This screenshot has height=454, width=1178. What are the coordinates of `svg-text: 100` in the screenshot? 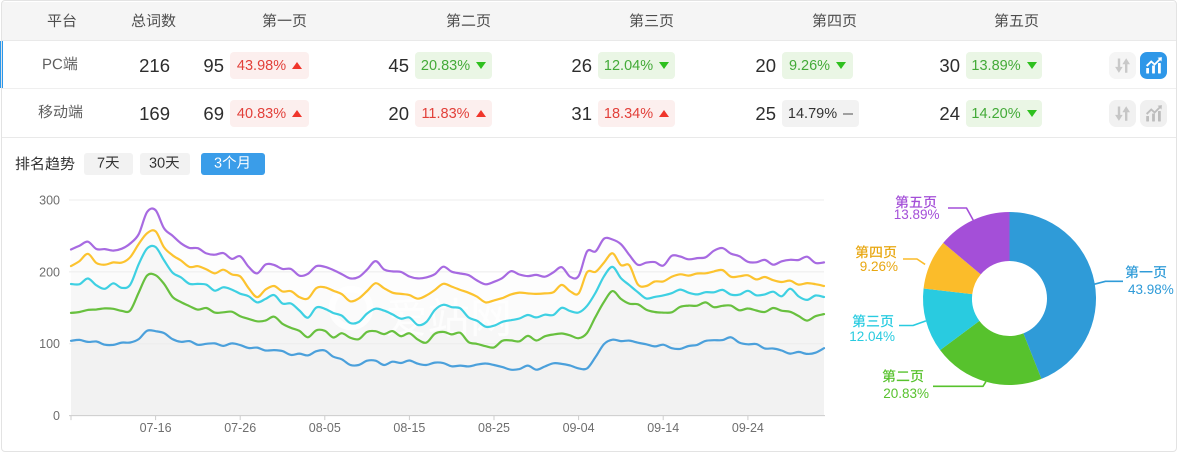 It's located at (49, 344).